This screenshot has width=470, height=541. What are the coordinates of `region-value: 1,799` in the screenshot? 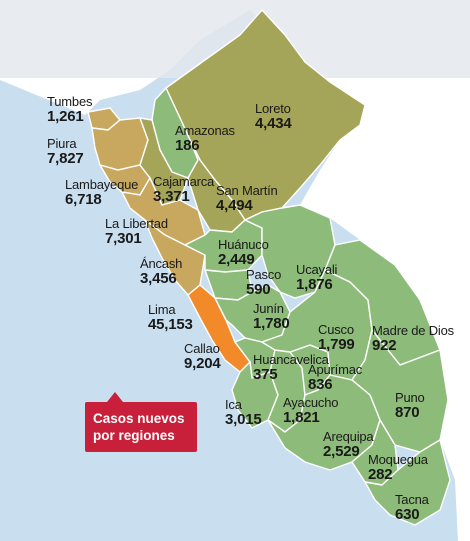 It's located at (336, 344).